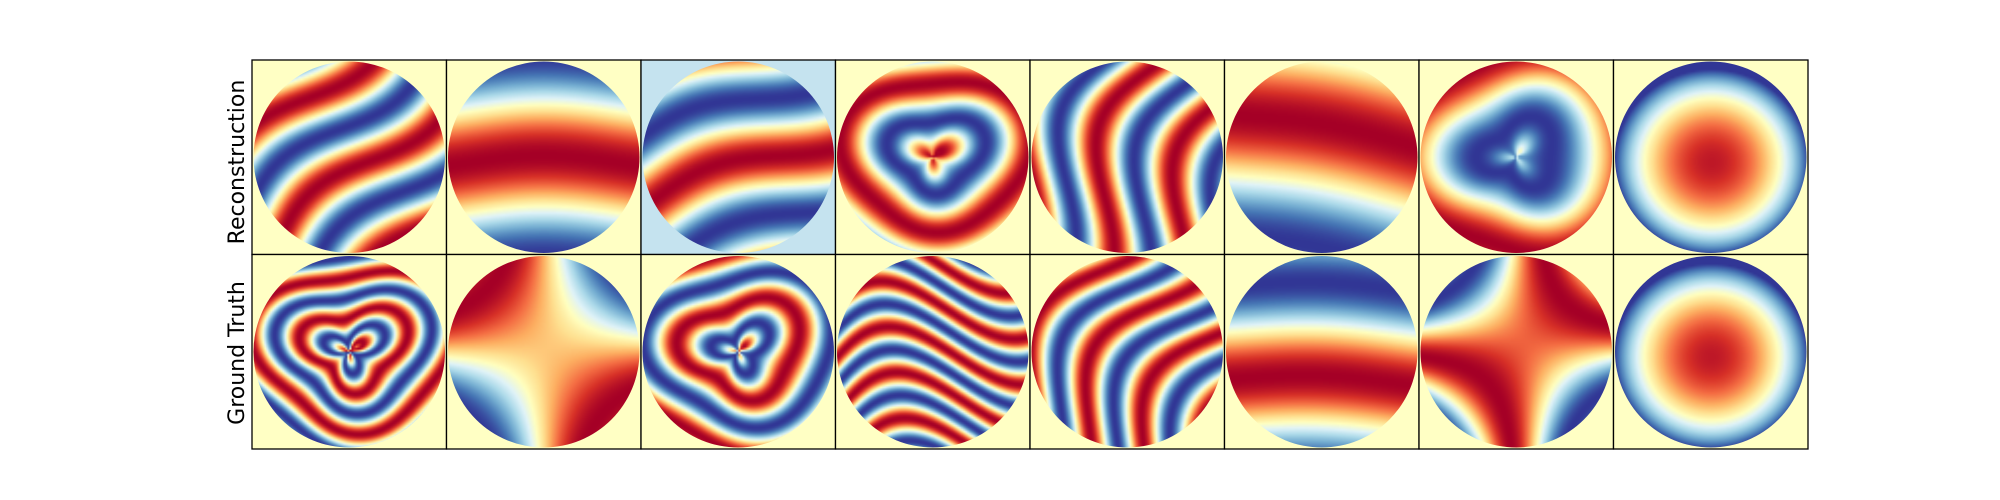 Image resolution: width=2000 pixels, height=500 pixels. What do you see at coordinates (237, 252) in the screenshot?
I see `row-labels: Reconstruction Ground Truth` at bounding box center [237, 252].